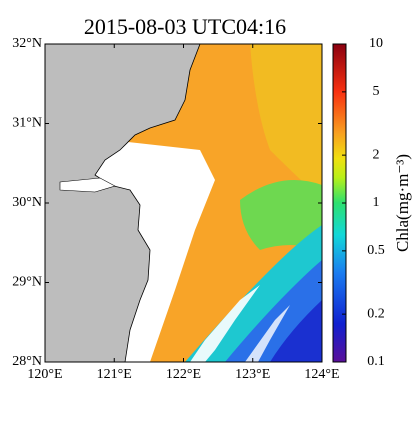 This screenshot has height=425, width=420. I want to click on colorbar-tick-label: 10, so click(376, 43).